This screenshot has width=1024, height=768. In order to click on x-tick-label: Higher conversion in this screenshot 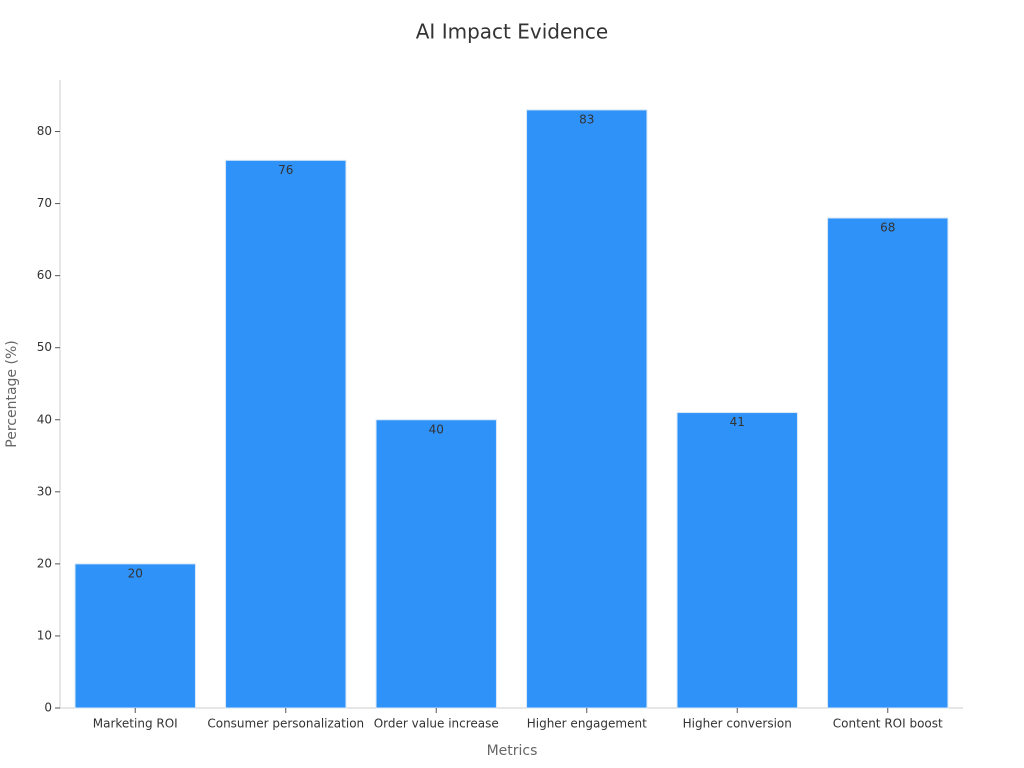, I will do `click(737, 724)`.